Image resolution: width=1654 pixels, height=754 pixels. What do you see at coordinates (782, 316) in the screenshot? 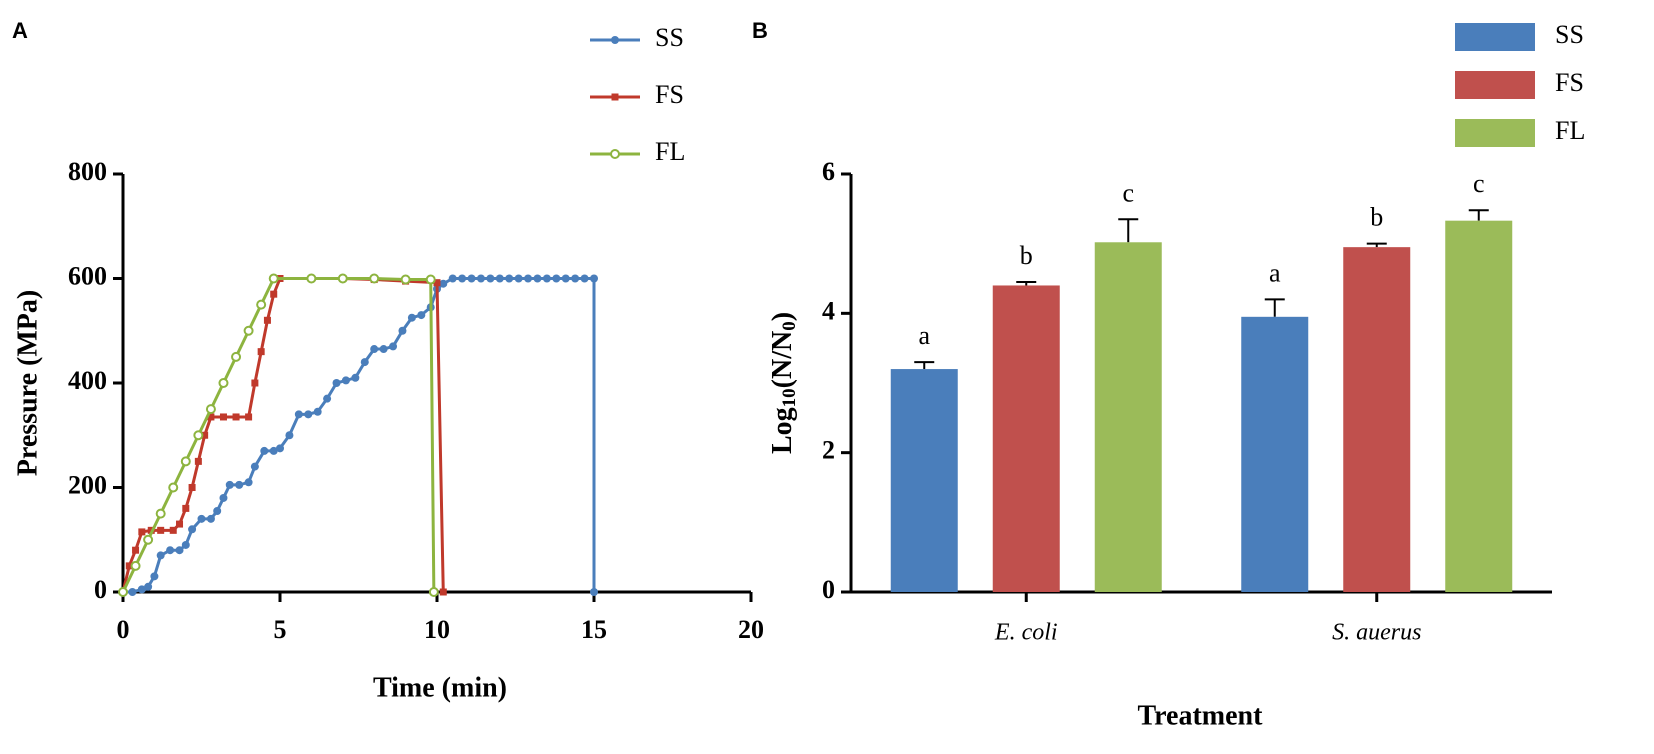
I see `y-axis-label-part: )` at bounding box center [782, 316].